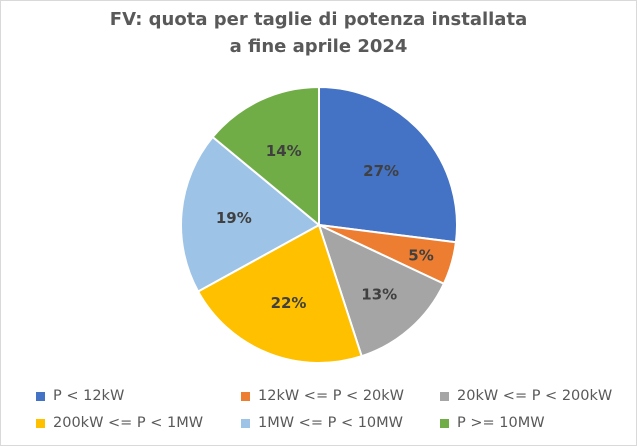 This screenshot has width=637, height=446. I want to click on data-label-1mw-10mw: 19%, so click(234, 218).